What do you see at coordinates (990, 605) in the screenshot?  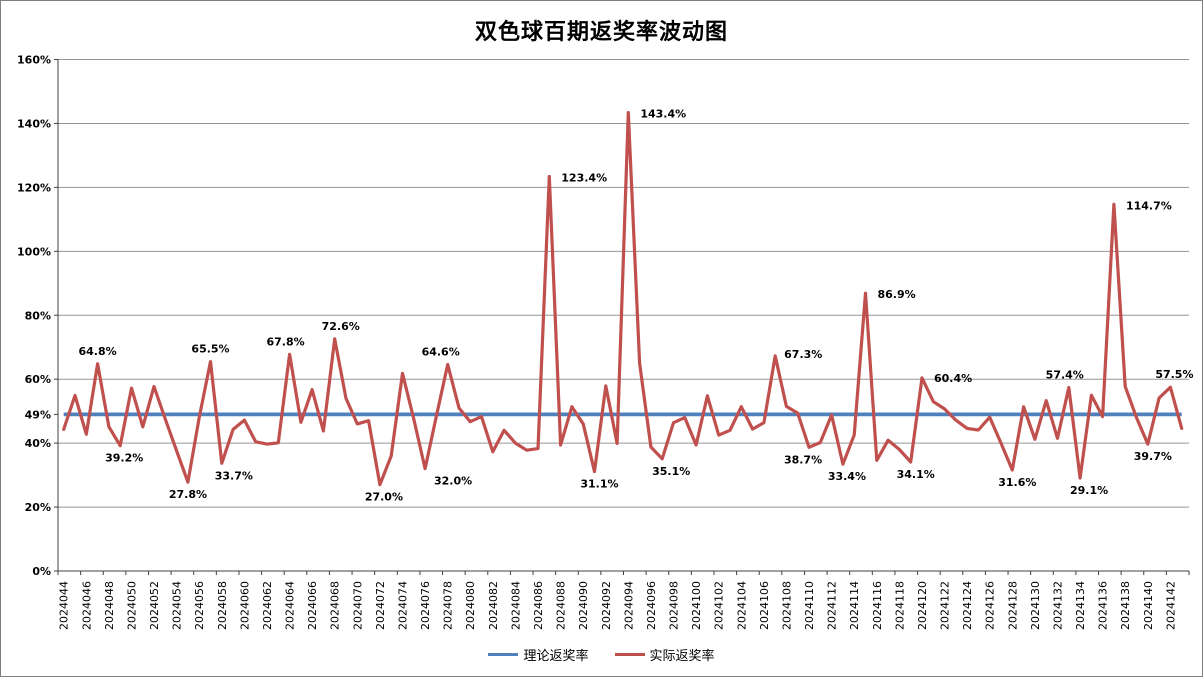 I see `x-tick-label: 2024126` at bounding box center [990, 605].